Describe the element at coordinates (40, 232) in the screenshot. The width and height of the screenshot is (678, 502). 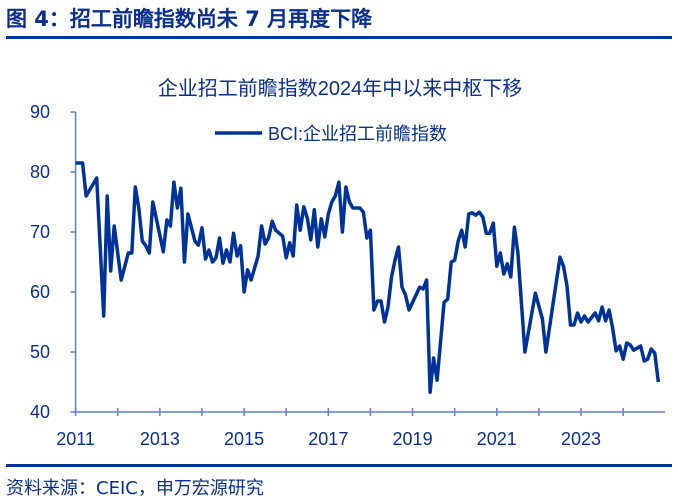
I see `y-tick-label: 70` at that location.